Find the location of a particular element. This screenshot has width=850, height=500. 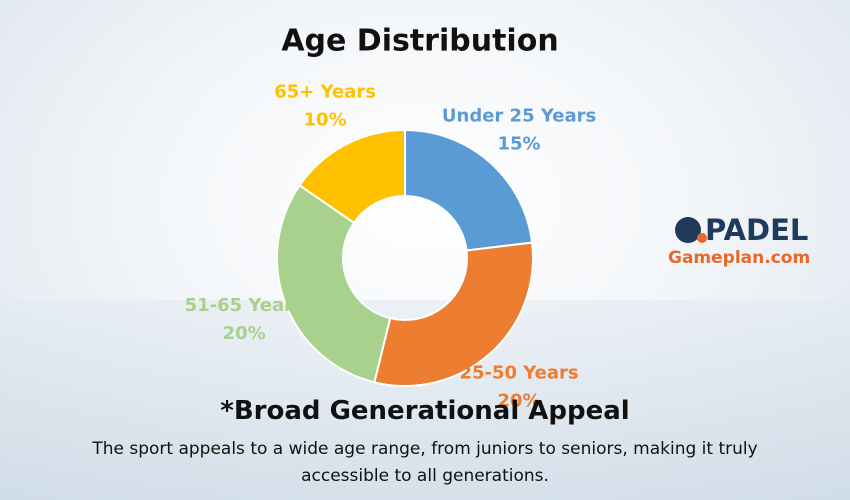

chart-title: Age Distribution is located at coordinates (419, 41).